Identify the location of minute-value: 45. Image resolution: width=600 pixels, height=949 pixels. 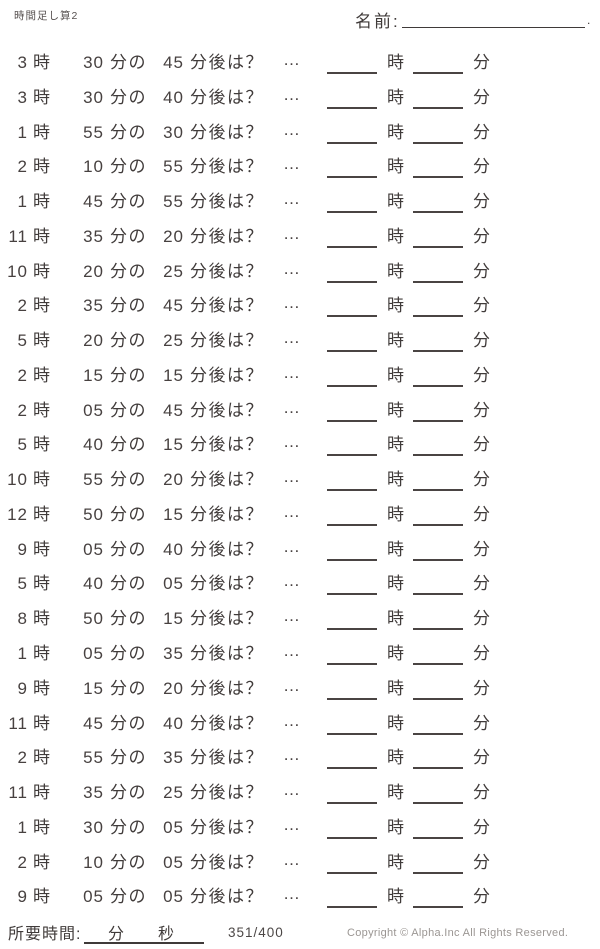
(93, 723).